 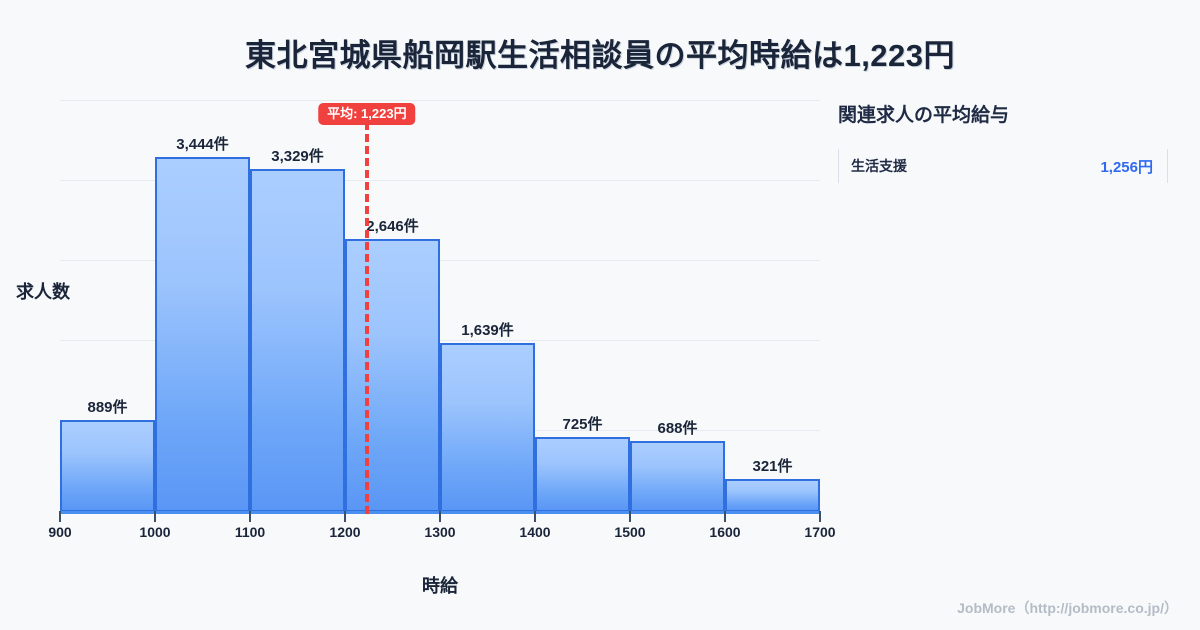 I want to click on related-salary-panel: 関連求人の平均給与 生活支援 1,256円, so click(x=1003, y=141).